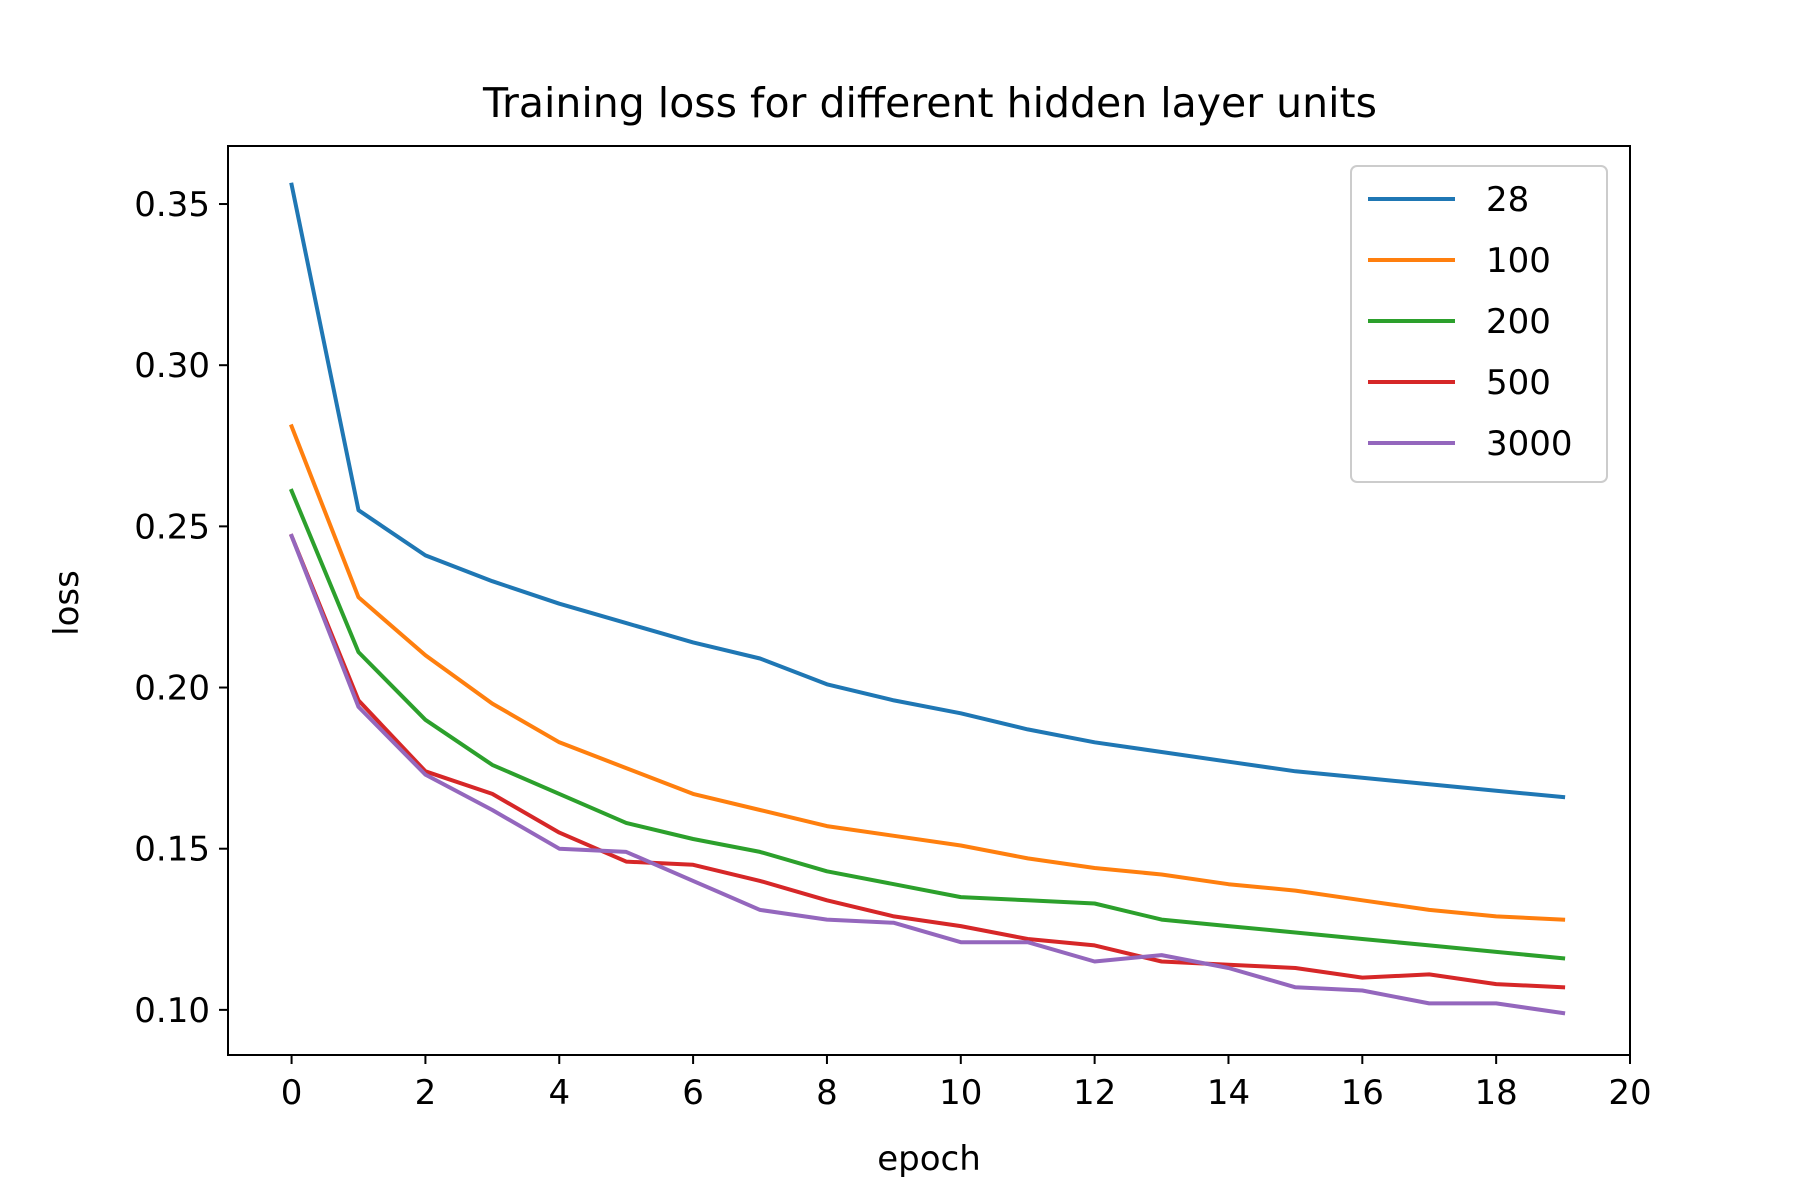 The width and height of the screenshot is (1800, 1200). I want to click on y-tick-label: 0.10, so click(172, 1011).